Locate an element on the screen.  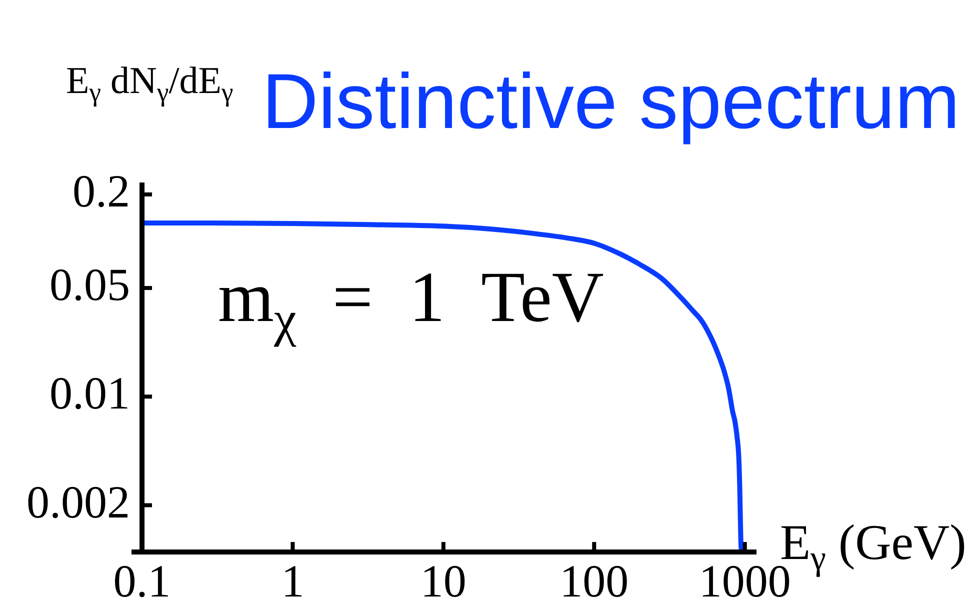
x-tick-label: 1 is located at coordinates (292, 580).